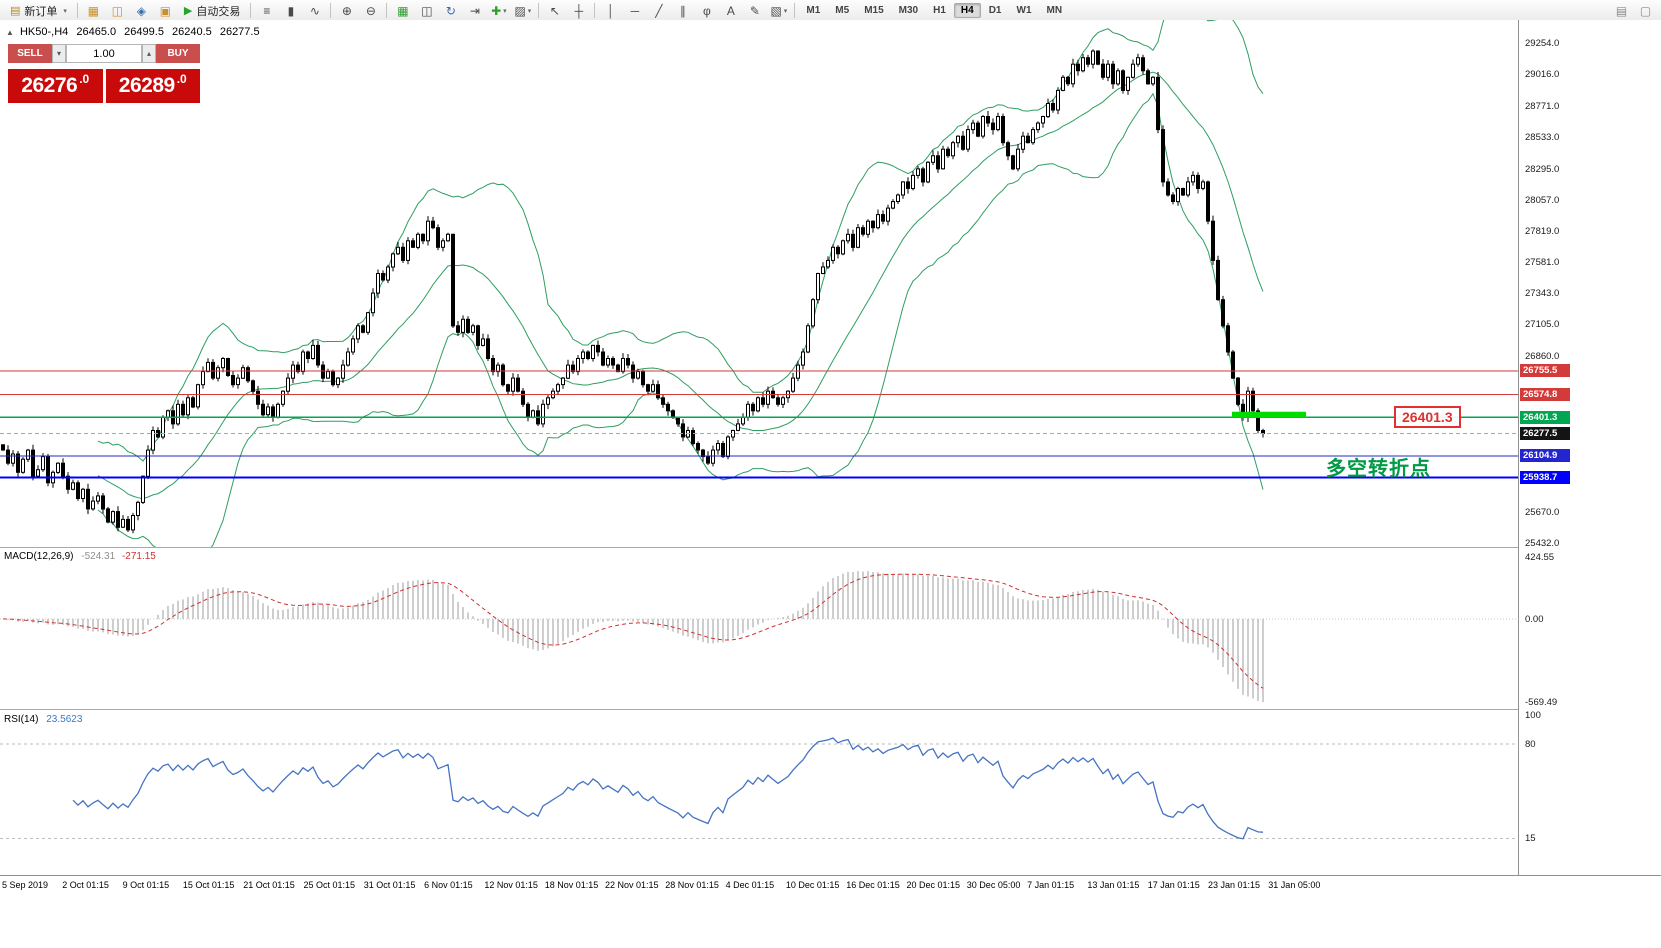 The height and width of the screenshot is (948, 1661). I want to click on bar-high-value: 26499.5, so click(144, 32).